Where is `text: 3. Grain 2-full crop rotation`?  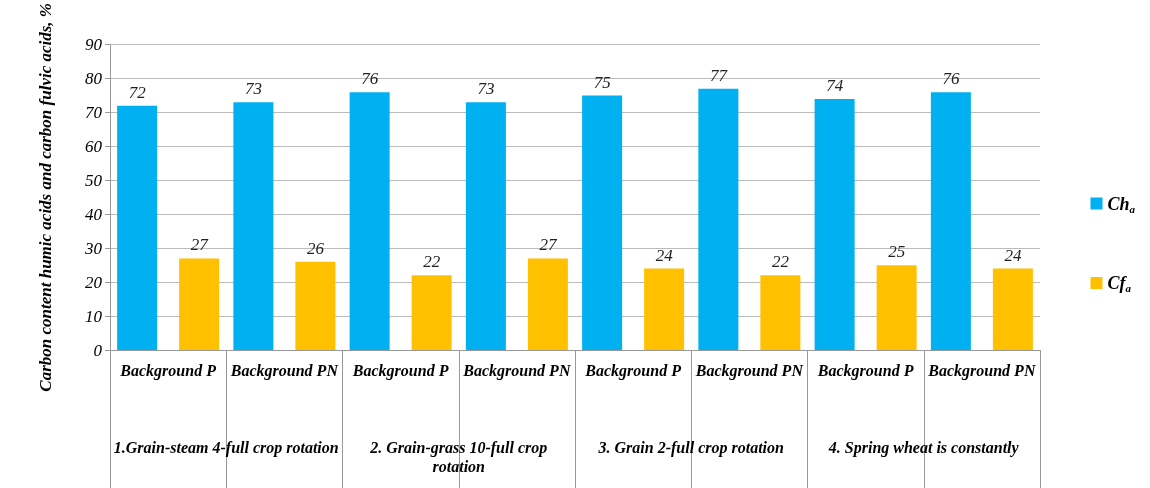
text: 3. Grain 2-full crop rotation is located at coordinates (691, 447).